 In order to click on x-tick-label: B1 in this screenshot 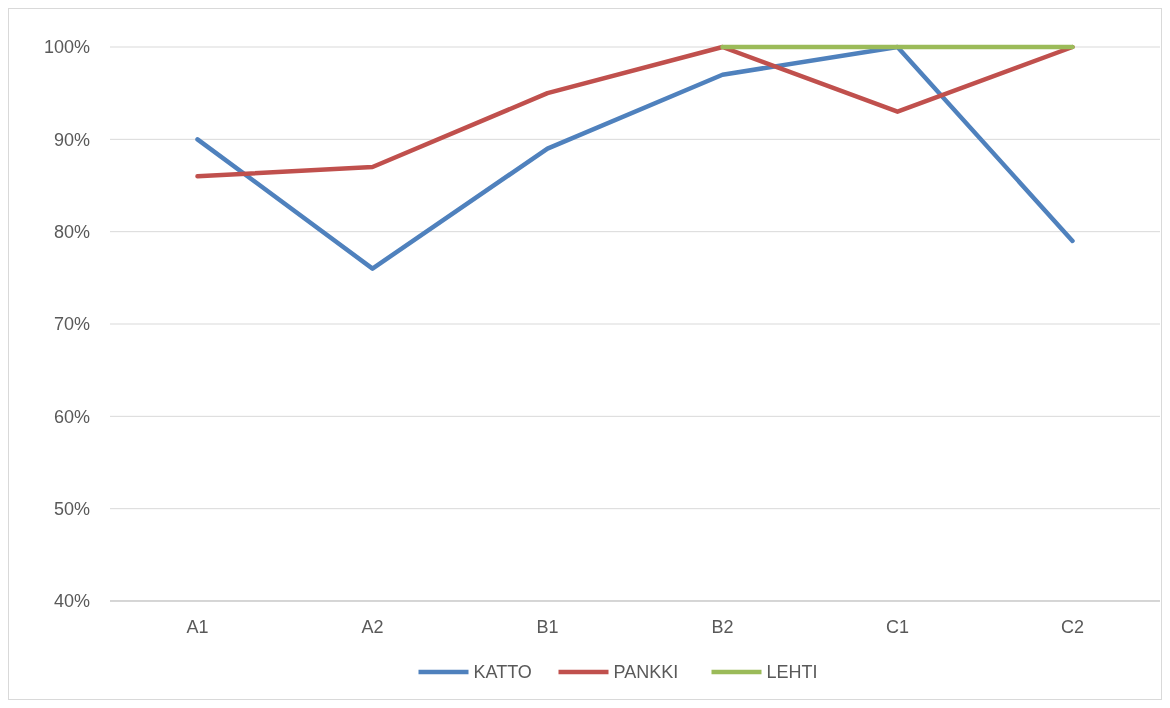, I will do `click(547, 627)`.